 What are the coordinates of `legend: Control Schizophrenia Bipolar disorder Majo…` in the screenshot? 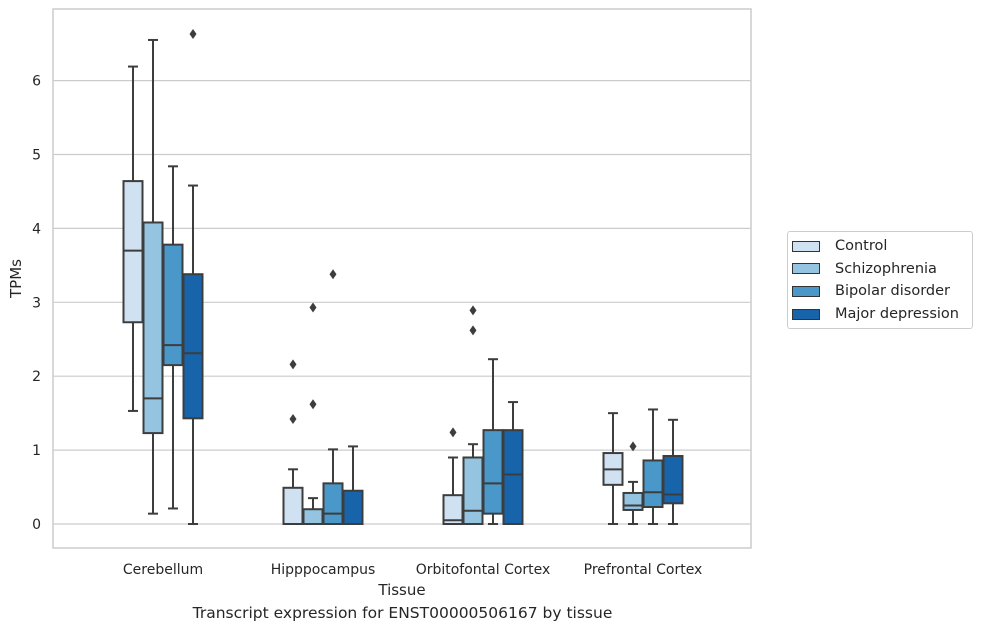 It's located at (880, 280).